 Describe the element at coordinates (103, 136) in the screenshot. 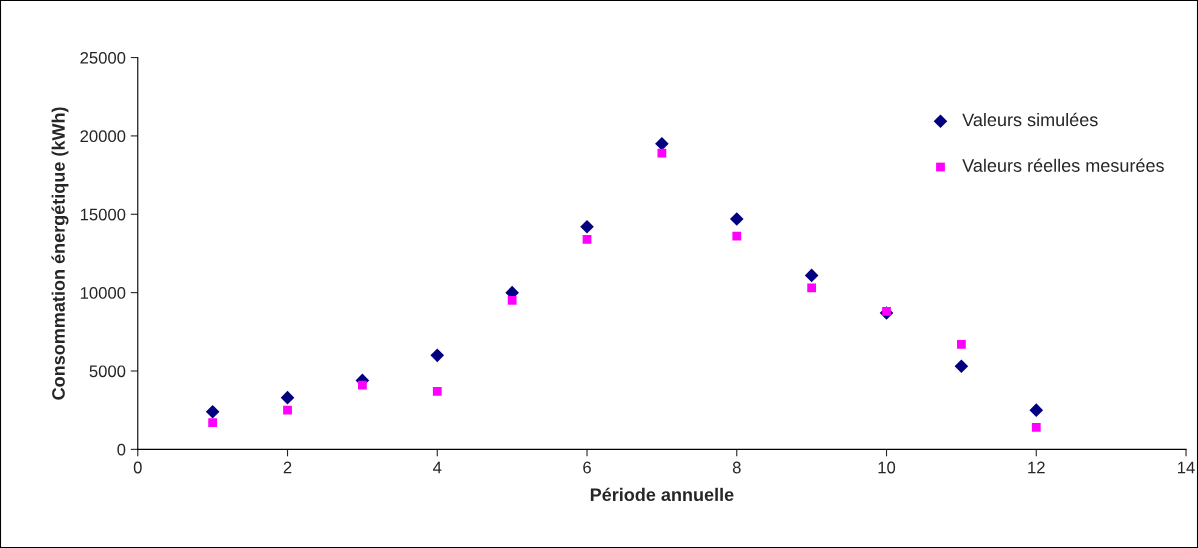

I see `y-tick-label: 20000` at that location.